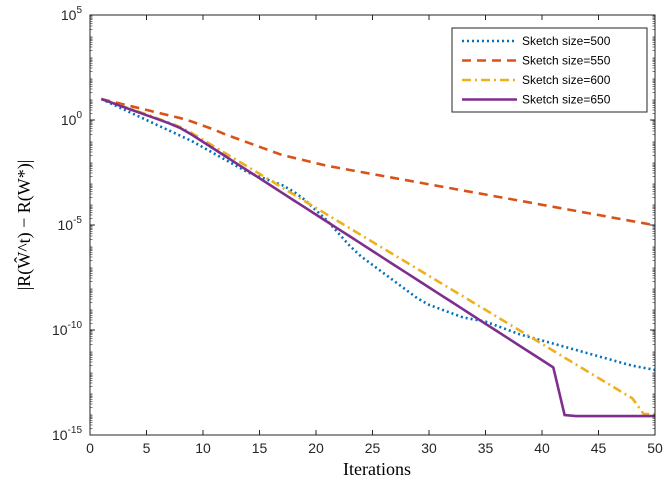  Describe the element at coordinates (67, 434) in the screenshot. I see `y-tick-label: 10⁻¹⁵` at that location.